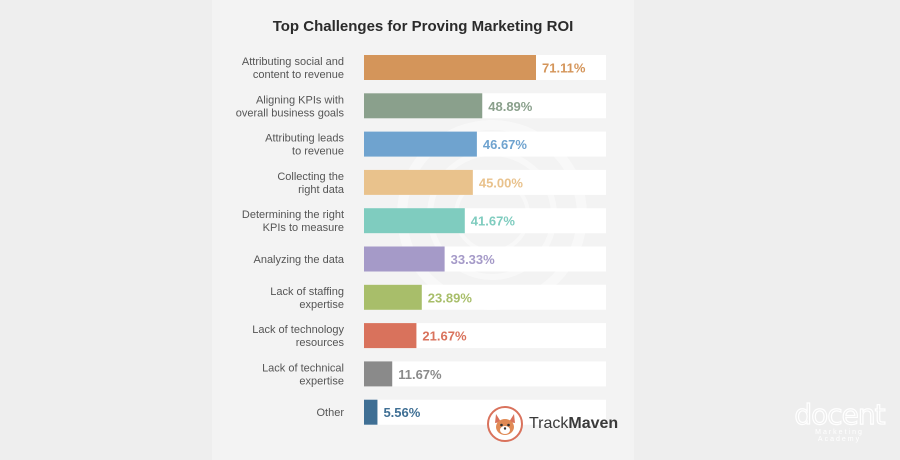 The width and height of the screenshot is (900, 460). What do you see at coordinates (303, 374) in the screenshot?
I see `category-label: Lack of technical expertise` at bounding box center [303, 374].